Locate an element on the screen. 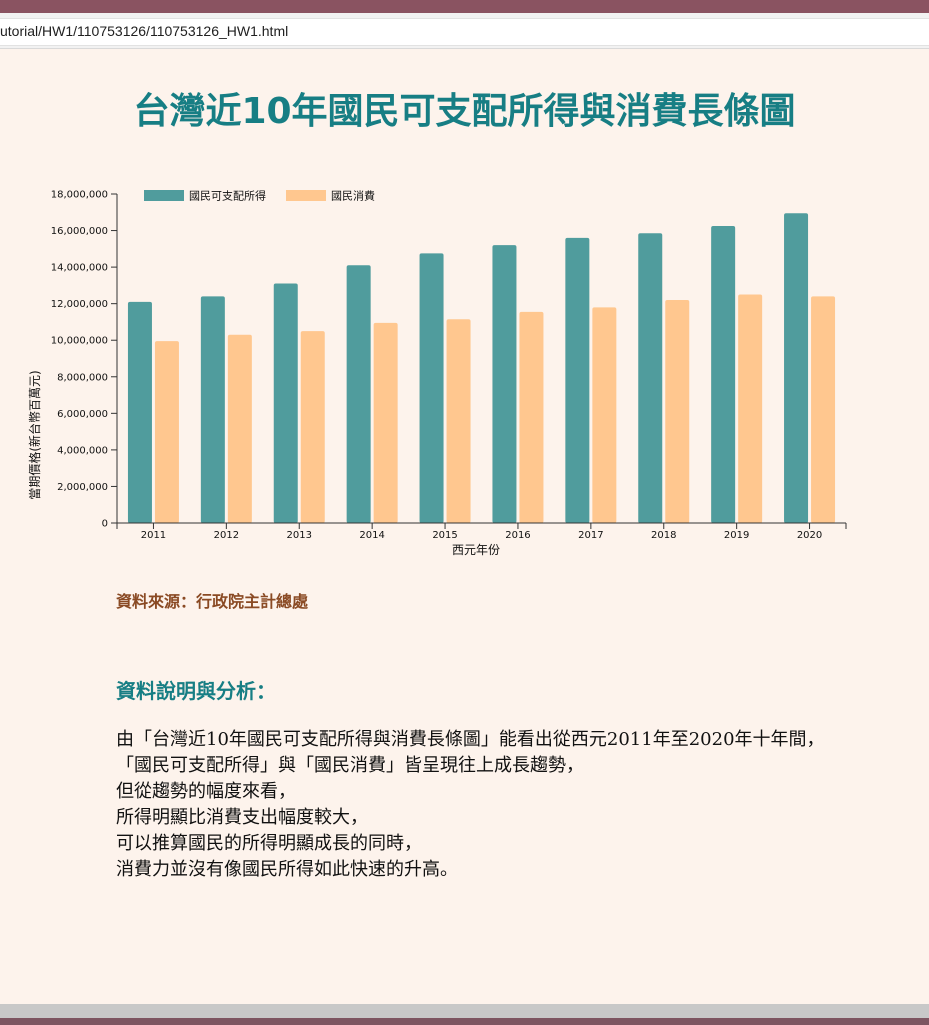 The image size is (929, 1025). analysis-heading: 資料說明與分析： is located at coordinates (196, 691).